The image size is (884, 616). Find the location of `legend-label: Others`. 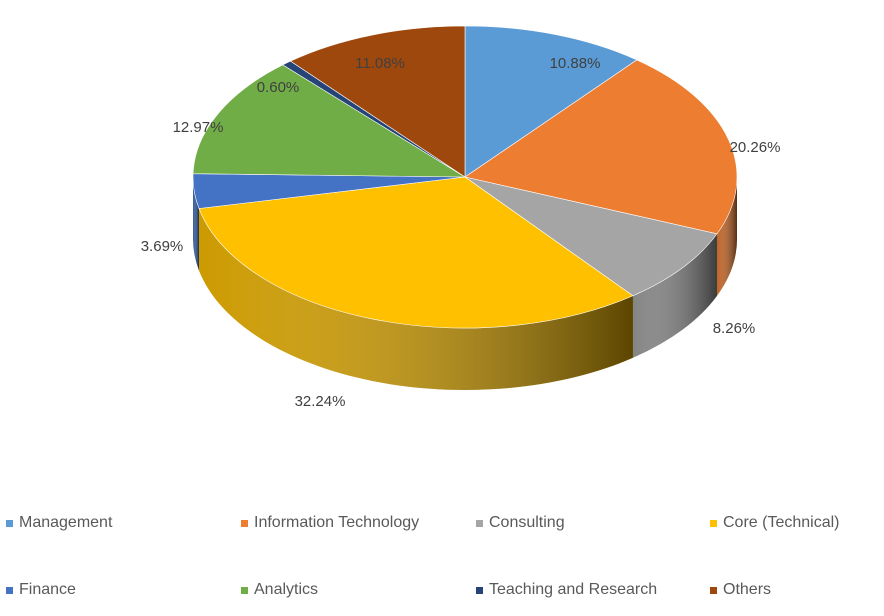

legend-label: Others is located at coordinates (747, 589).